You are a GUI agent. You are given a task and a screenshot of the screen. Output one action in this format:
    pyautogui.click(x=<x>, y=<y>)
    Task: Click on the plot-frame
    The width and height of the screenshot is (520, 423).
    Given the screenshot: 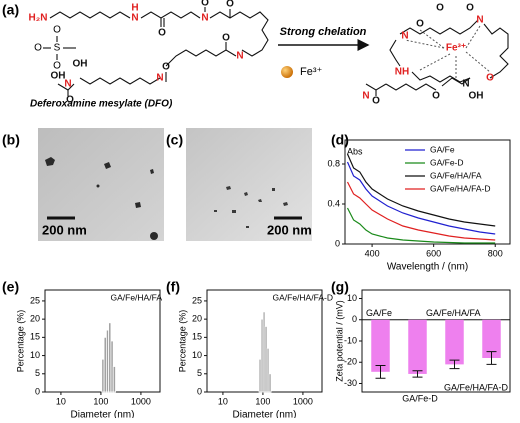 What is the action you would take?
    pyautogui.click(x=427, y=192)
    